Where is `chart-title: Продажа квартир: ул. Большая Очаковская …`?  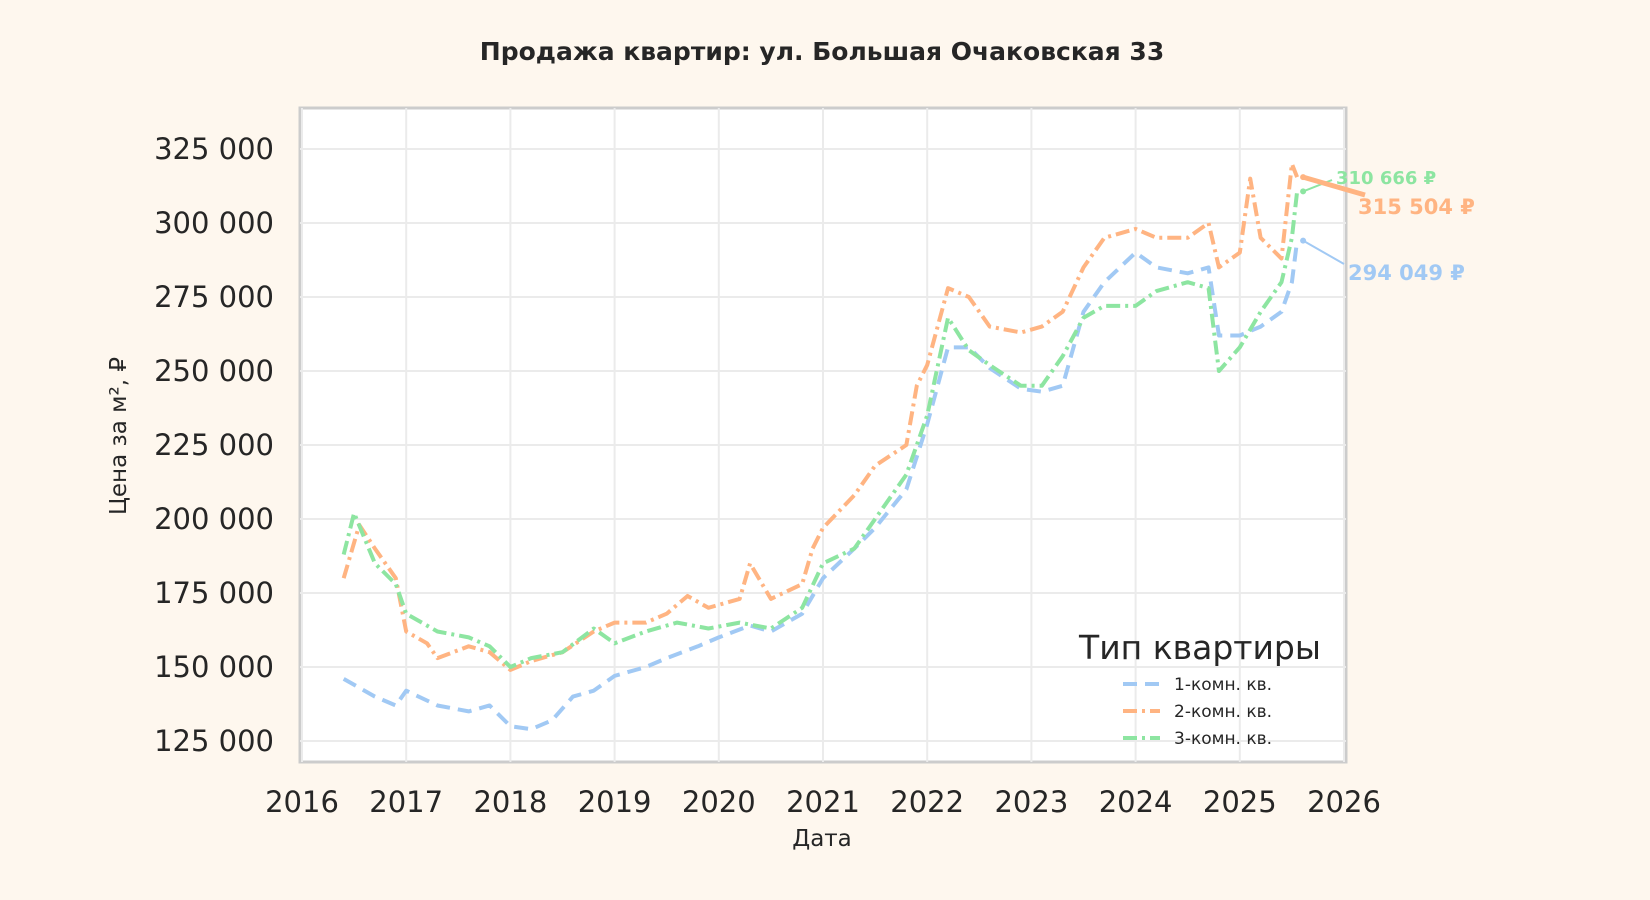 chart-title: Продажа квартир: ул. Большая Очаковская … is located at coordinates (822, 51).